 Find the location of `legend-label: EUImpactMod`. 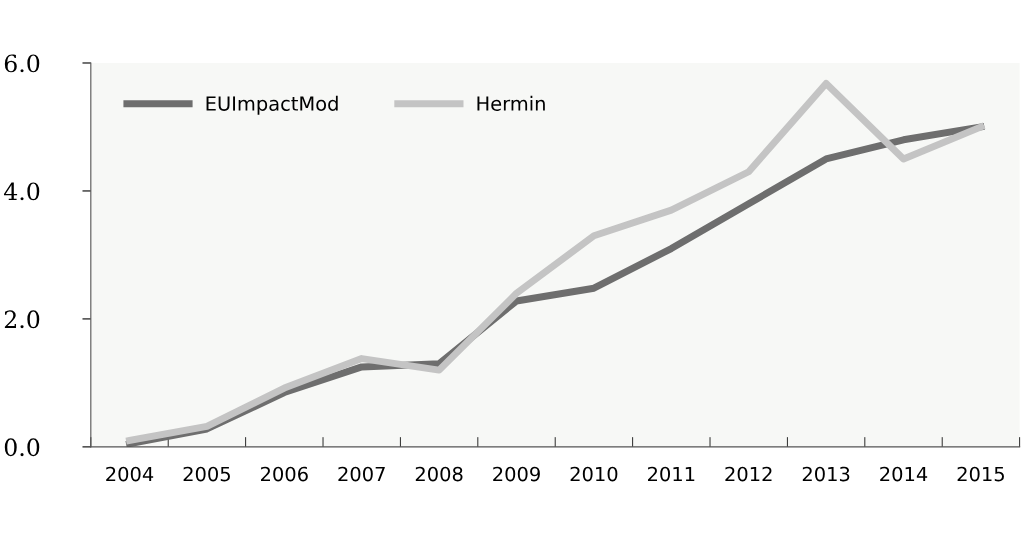

legend-label: EUImpactMod is located at coordinates (272, 105).